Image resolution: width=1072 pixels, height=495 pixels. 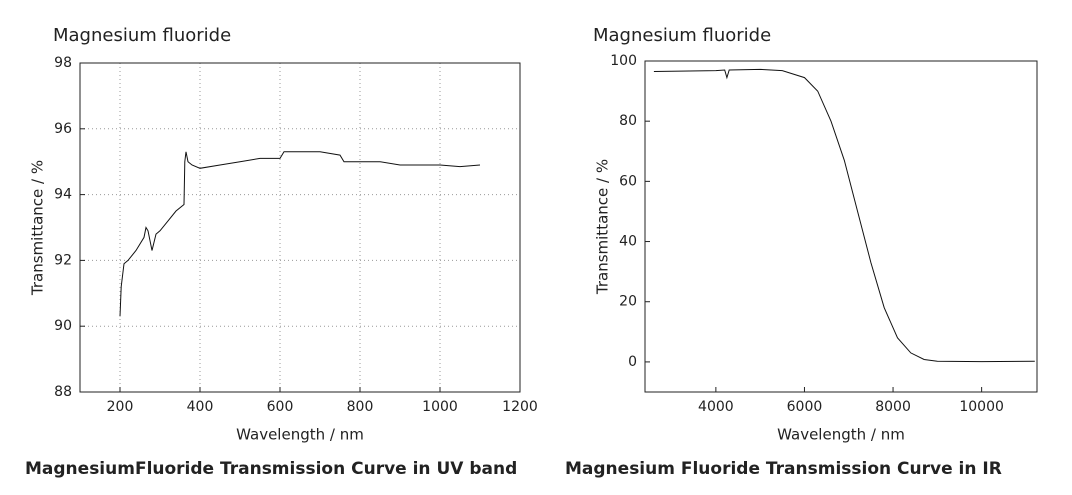 What do you see at coordinates (63, 63) in the screenshot?
I see `y-tick-label: 98` at bounding box center [63, 63].